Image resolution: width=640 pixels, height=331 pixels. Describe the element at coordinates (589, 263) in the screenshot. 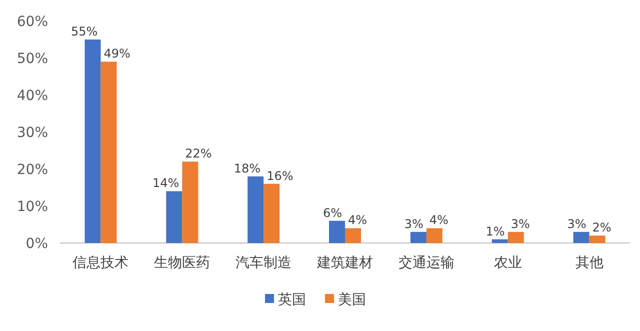

I see `x-tick-label: 其他` at that location.